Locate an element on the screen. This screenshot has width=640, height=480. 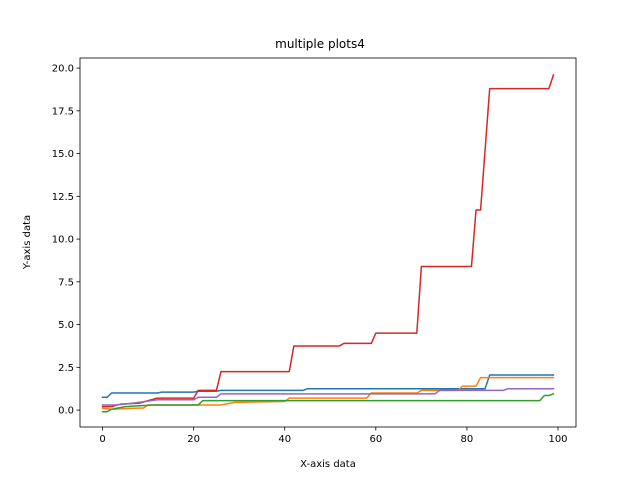
y-tick-label: 5.0 is located at coordinates (66, 325).